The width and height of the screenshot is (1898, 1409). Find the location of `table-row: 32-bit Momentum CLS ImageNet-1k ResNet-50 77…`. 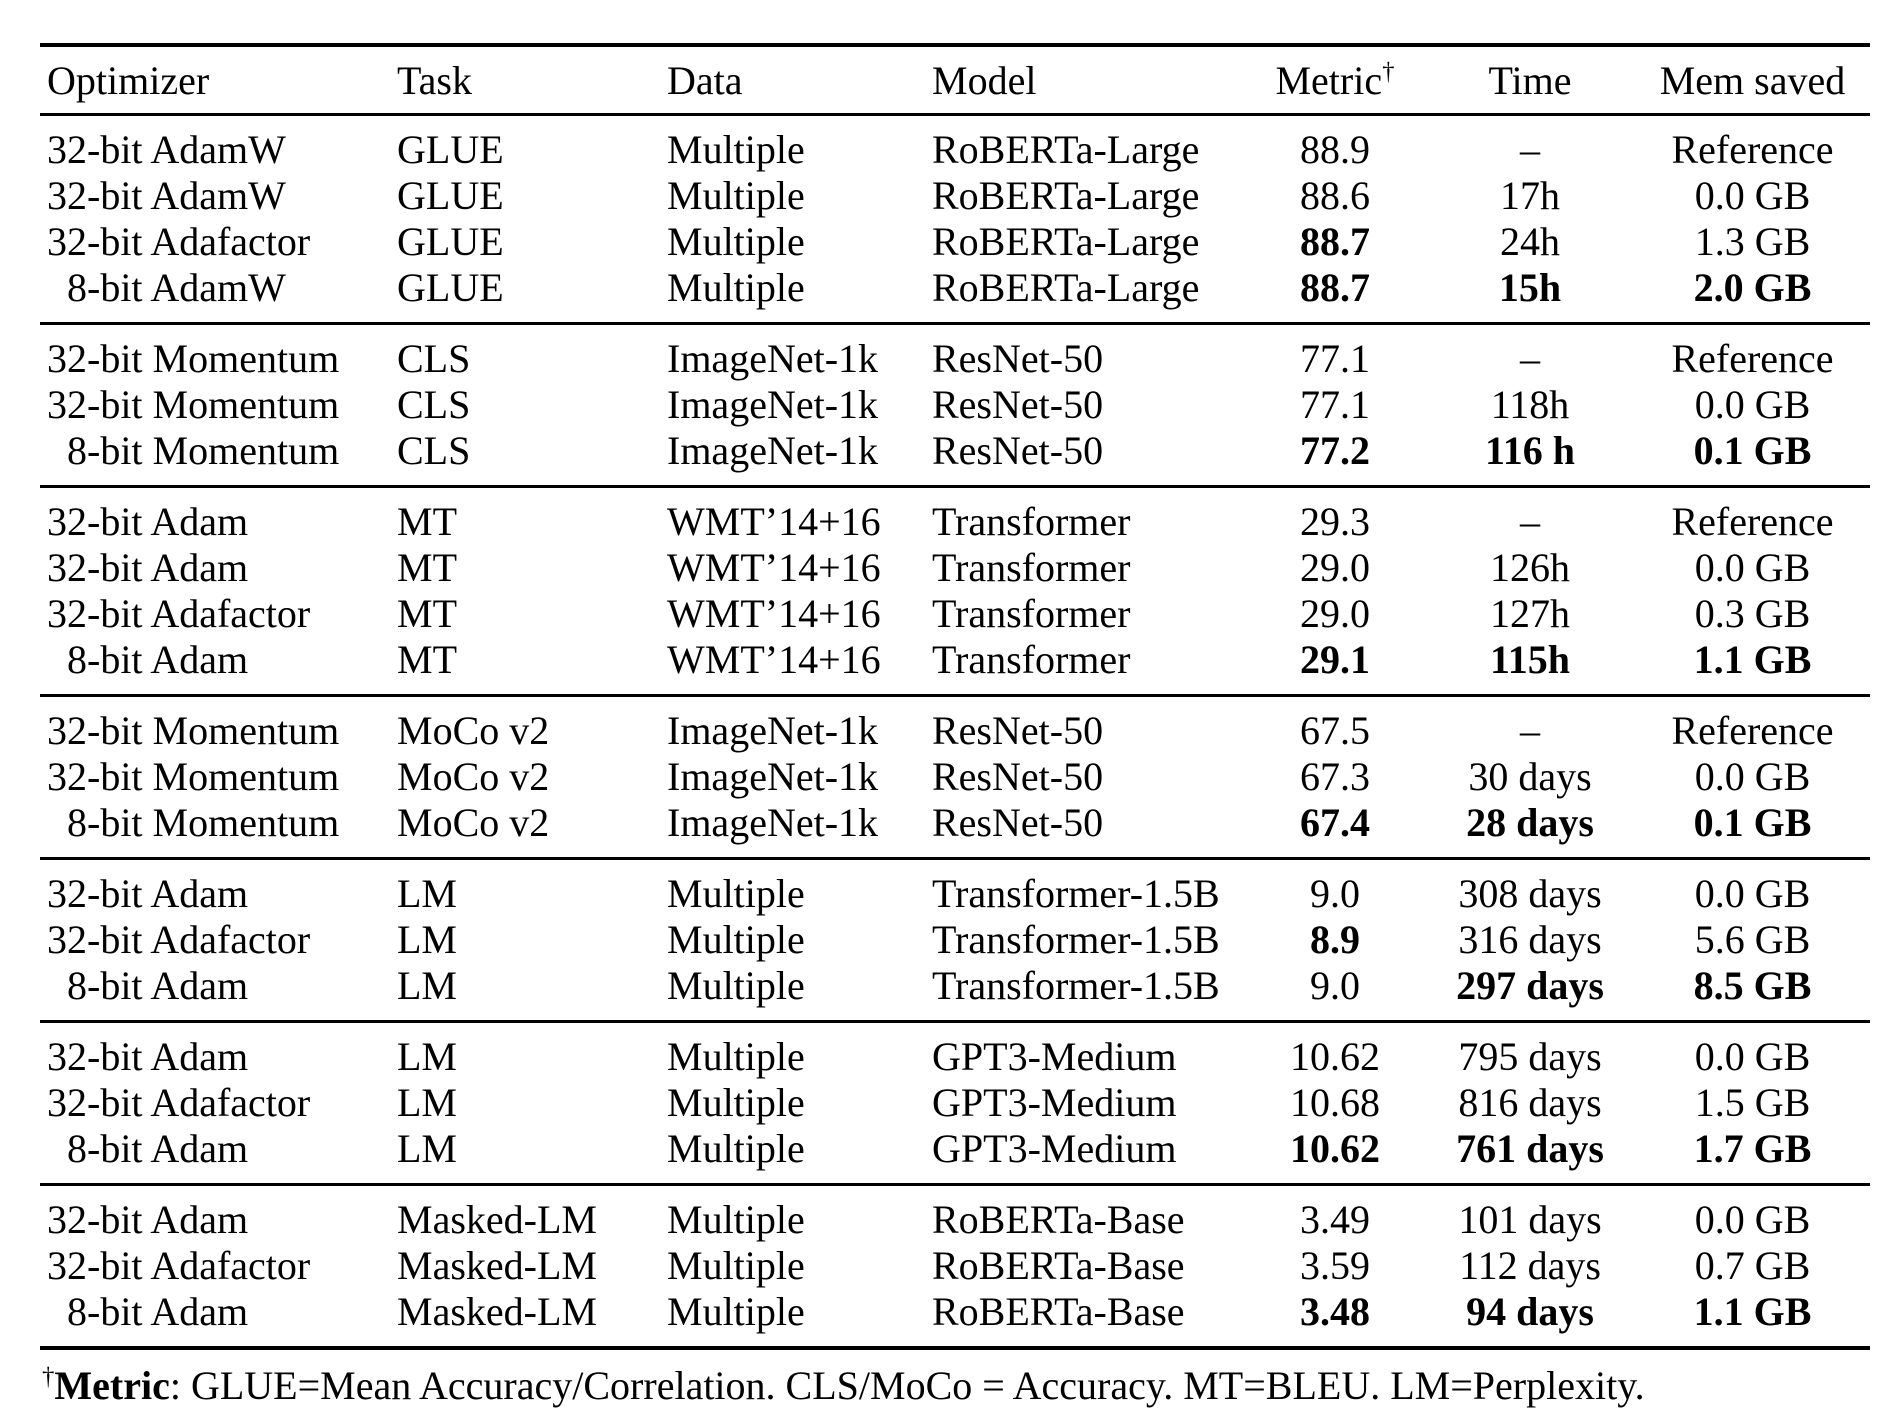

table-row: 32-bit Momentum CLS ImageNet-1k ResNet-50 77… is located at coordinates (955, 353).